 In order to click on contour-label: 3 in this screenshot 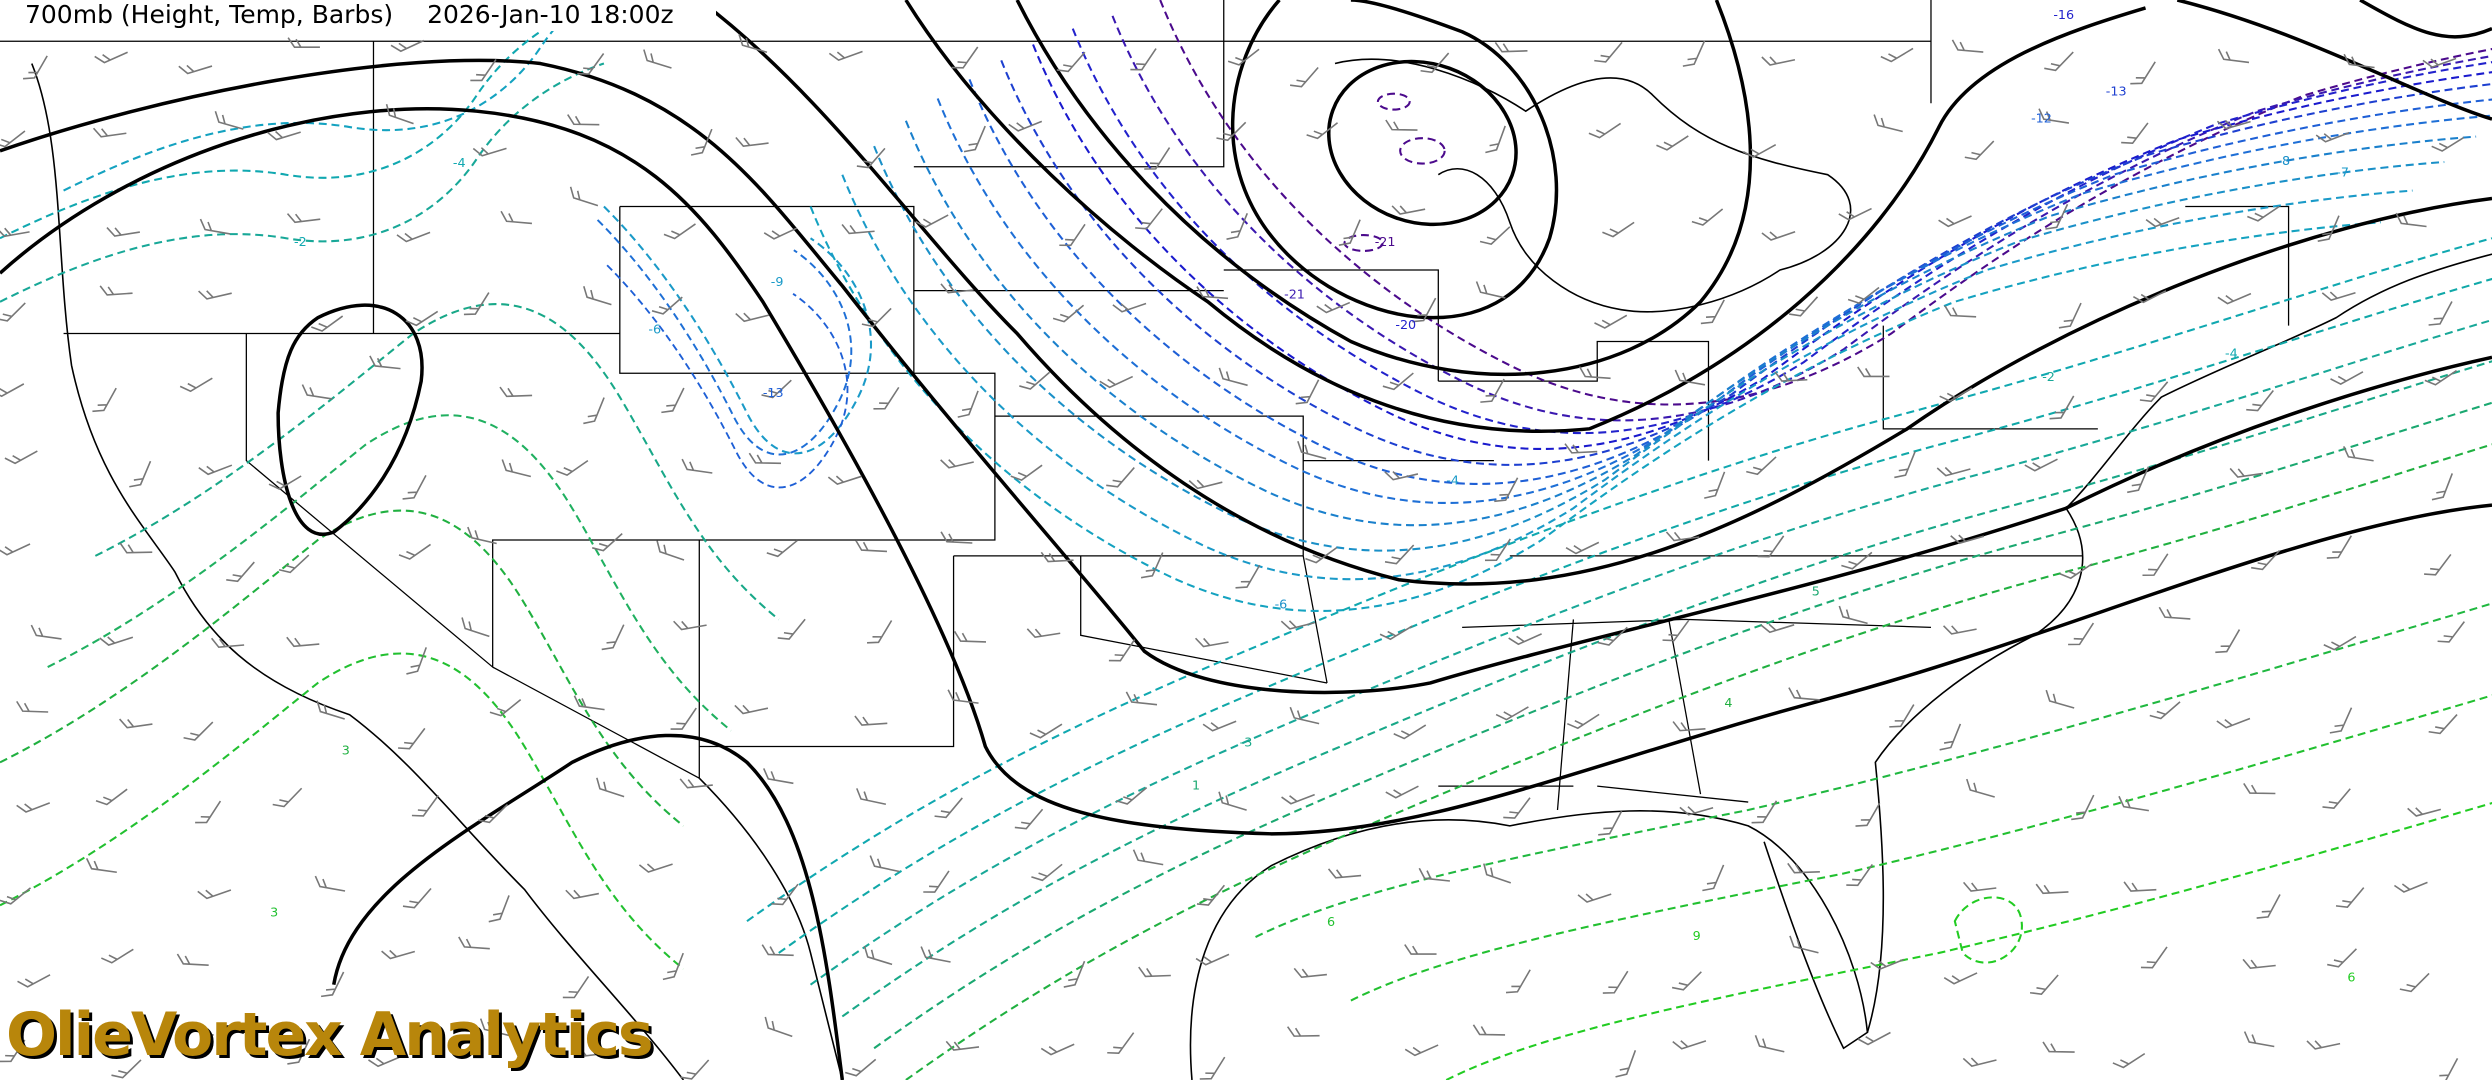, I will do `click(274, 911)`.